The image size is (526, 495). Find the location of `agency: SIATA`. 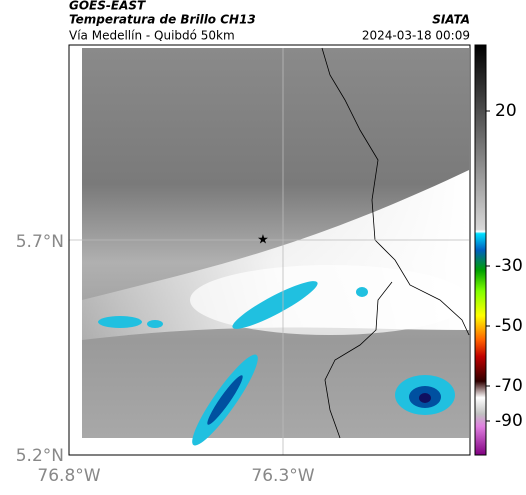

agency: SIATA is located at coordinates (451, 20).